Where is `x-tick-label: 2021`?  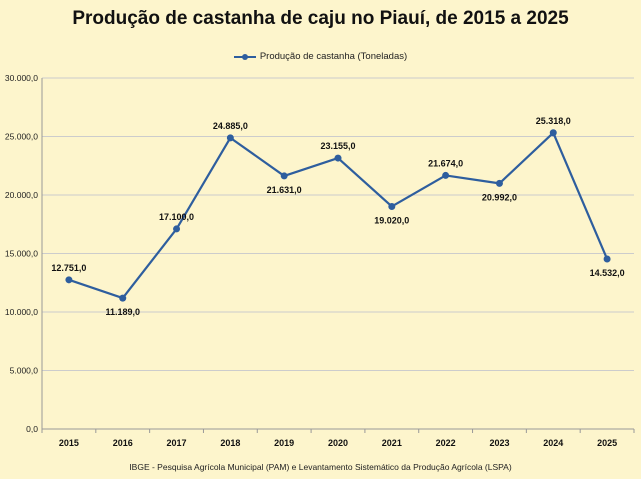
x-tick-label: 2021 is located at coordinates (392, 443).